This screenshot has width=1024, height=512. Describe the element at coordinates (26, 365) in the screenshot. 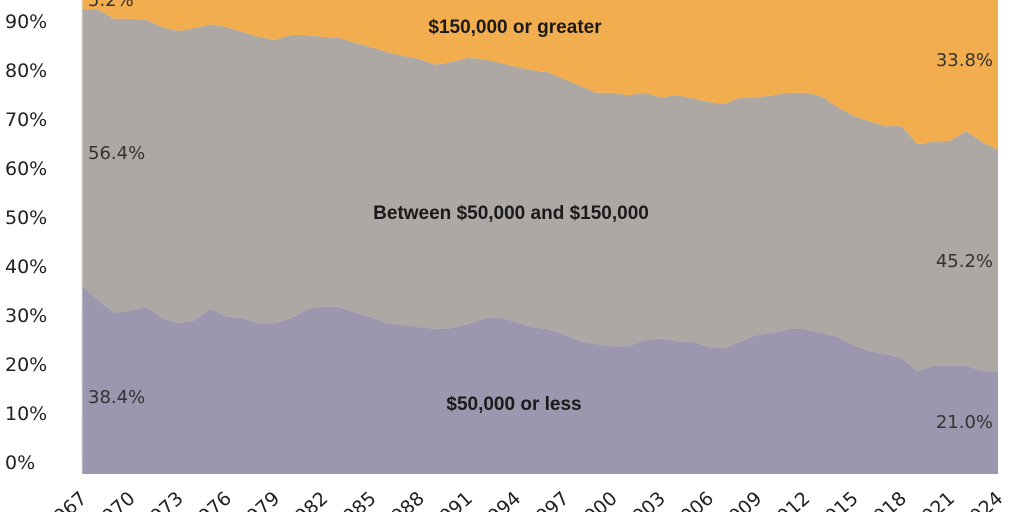

I see `y-tick-label: 20%` at that location.